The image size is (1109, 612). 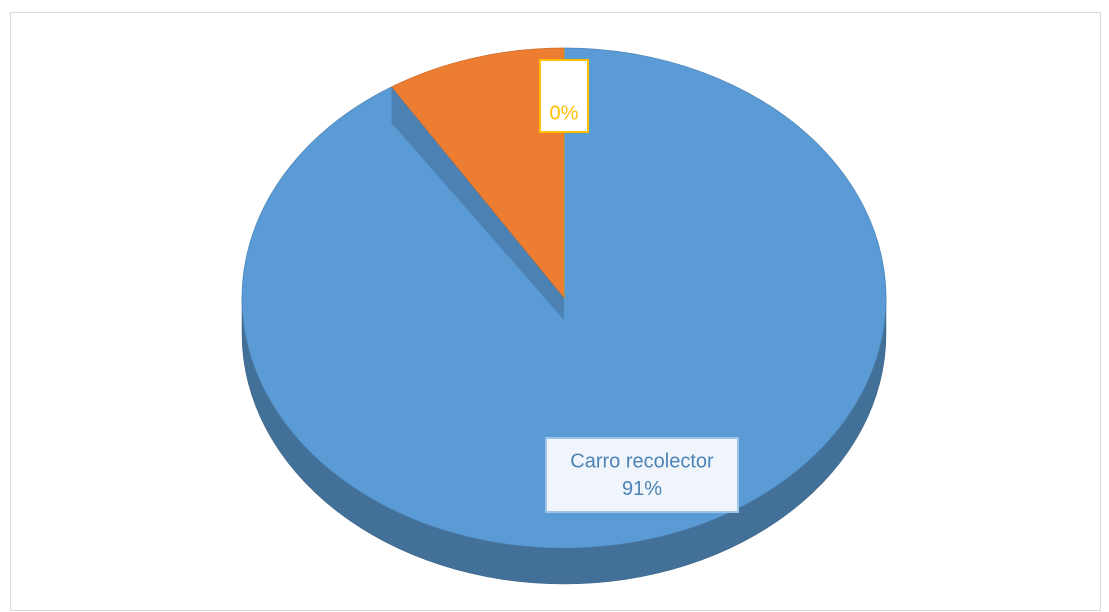 I want to click on data-label-value: 9%, so click(x=502, y=114).